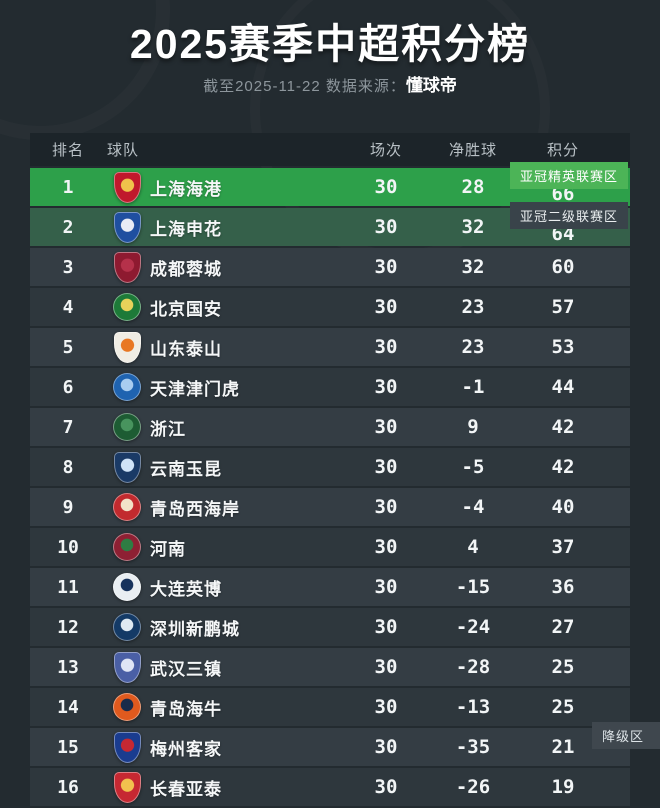  What do you see at coordinates (186, 189) in the screenshot?
I see `team-name: 上海海港` at bounding box center [186, 189].